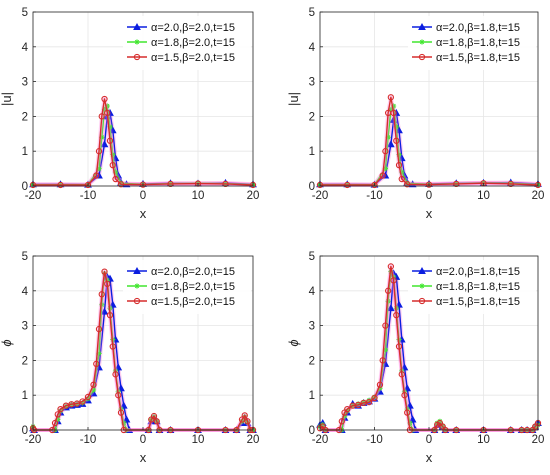  Describe the element at coordinates (193, 28) in the screenshot. I see `legend-entry: α=2.0,β=2.0,t=15` at that location.